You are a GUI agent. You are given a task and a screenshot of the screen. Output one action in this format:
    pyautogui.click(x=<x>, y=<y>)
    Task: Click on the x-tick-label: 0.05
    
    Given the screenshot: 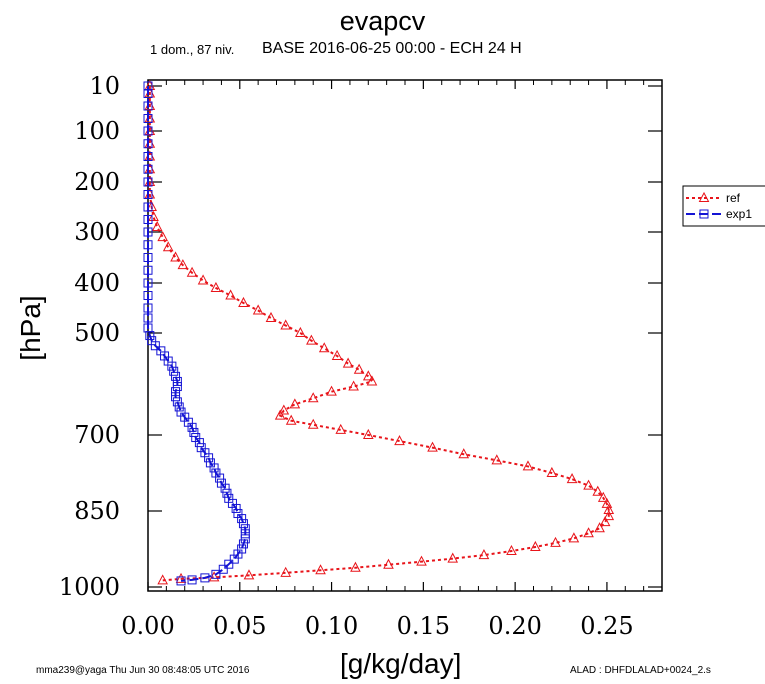 What is the action you would take?
    pyautogui.click(x=239, y=626)
    